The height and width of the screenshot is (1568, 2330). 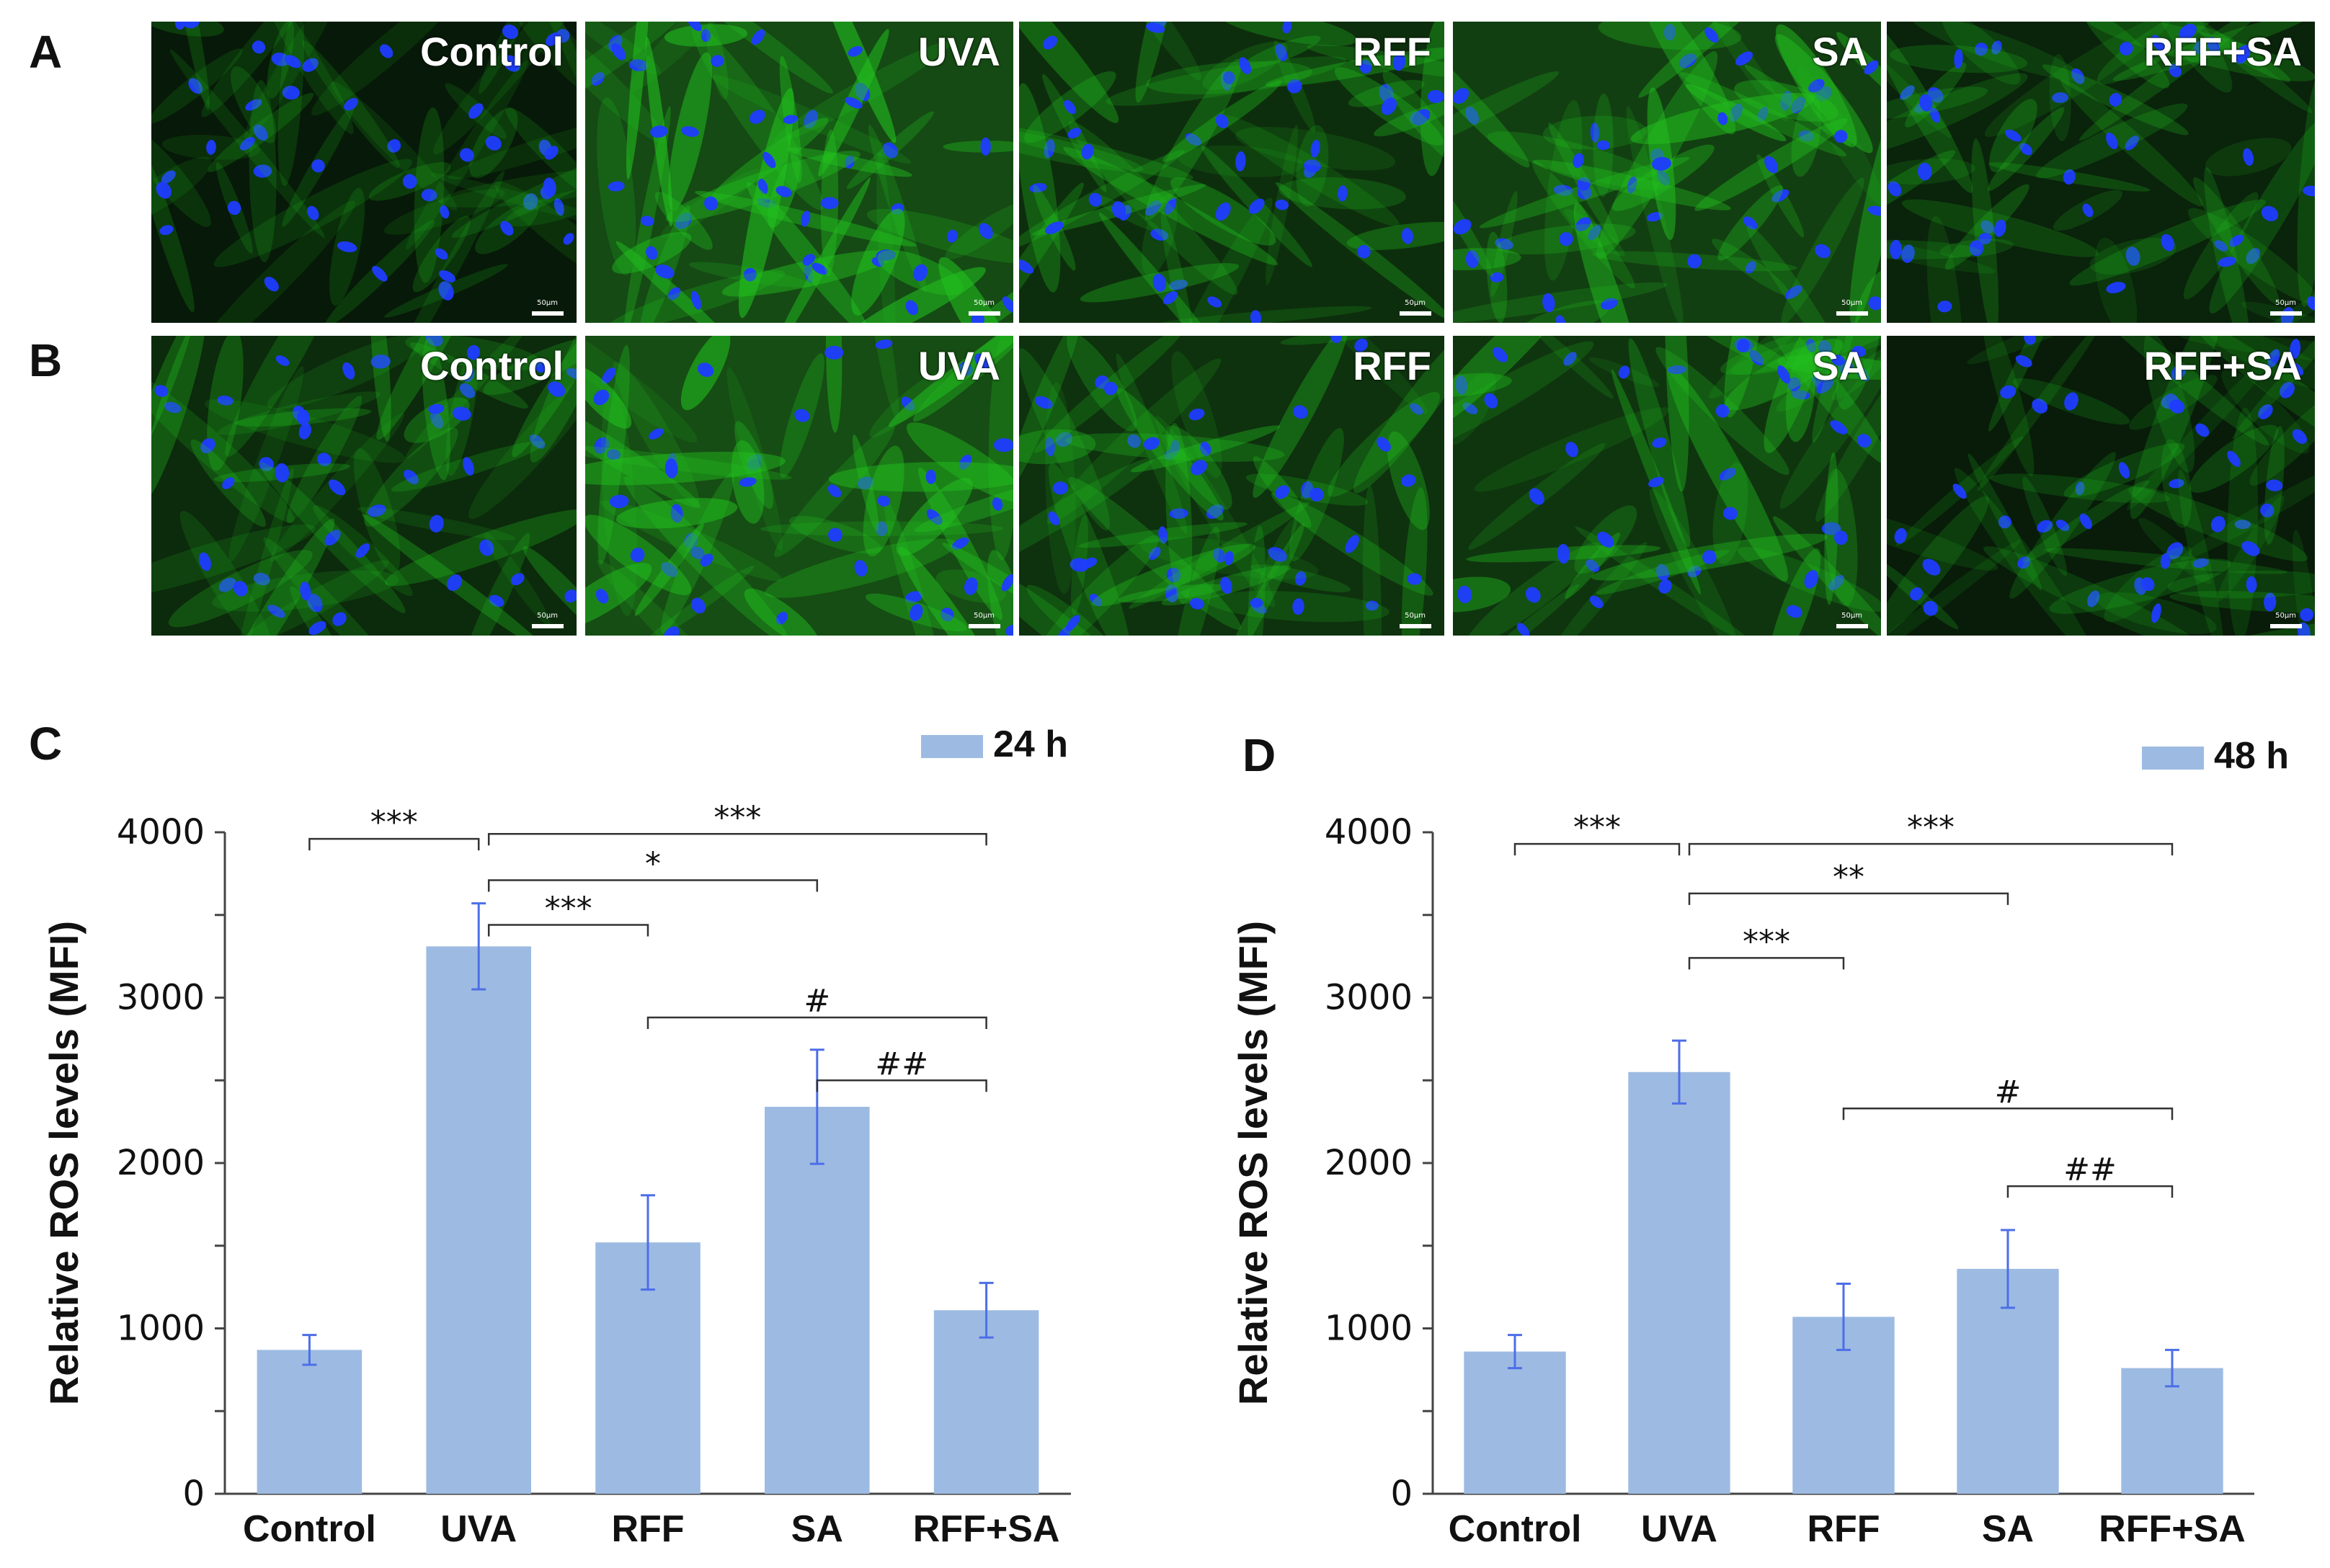 I want to click on category-label: SA, so click(x=817, y=1529).